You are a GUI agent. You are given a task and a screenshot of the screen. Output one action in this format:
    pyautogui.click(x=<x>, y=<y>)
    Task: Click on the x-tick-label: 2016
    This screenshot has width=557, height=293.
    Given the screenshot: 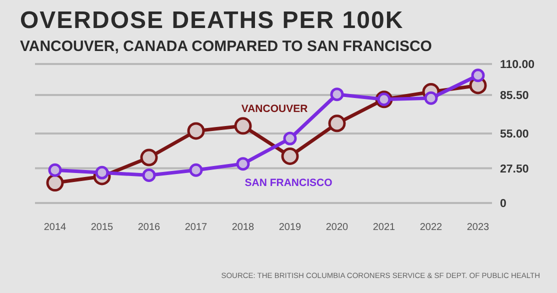 What is the action you would take?
    pyautogui.click(x=149, y=227)
    